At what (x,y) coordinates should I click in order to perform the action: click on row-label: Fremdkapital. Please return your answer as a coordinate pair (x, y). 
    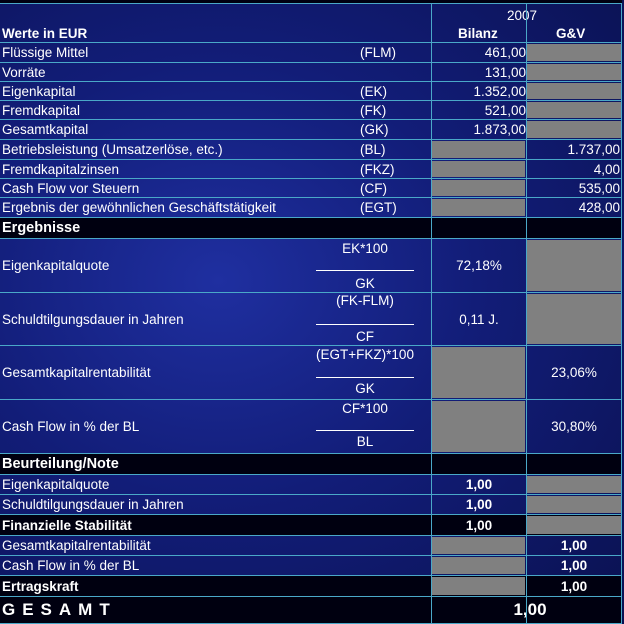
    Looking at the image, I should click on (41, 110).